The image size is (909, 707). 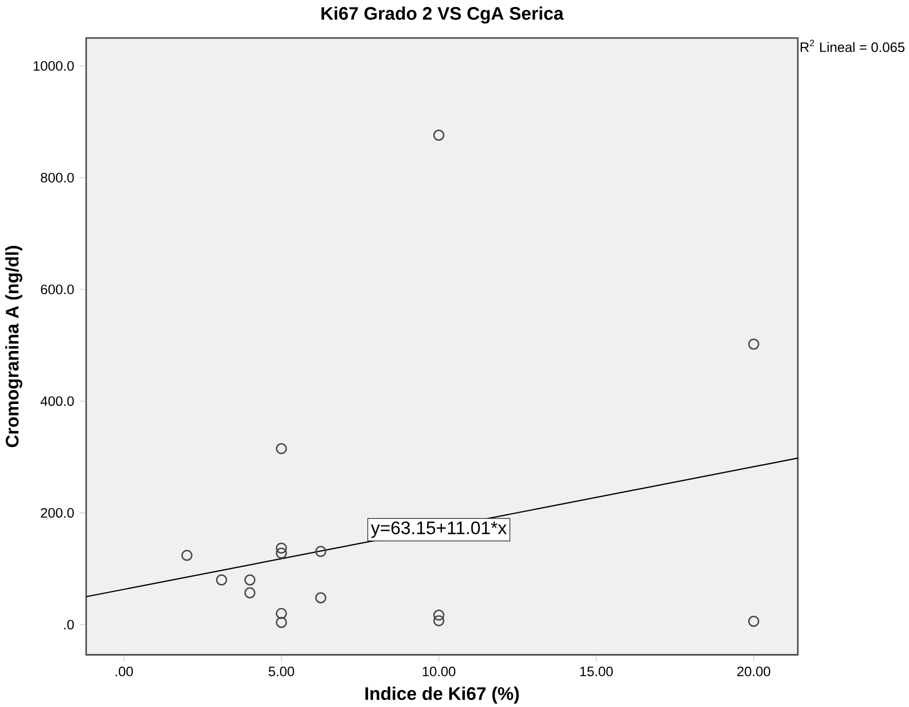 I want to click on chart-title: Ki67 Grado 2 VS CgA Serica, so click(x=443, y=15).